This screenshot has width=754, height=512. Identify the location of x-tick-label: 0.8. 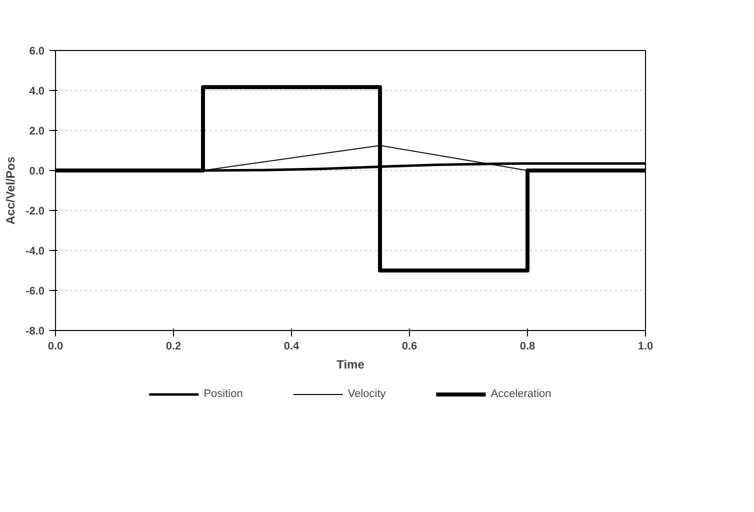
(528, 346).